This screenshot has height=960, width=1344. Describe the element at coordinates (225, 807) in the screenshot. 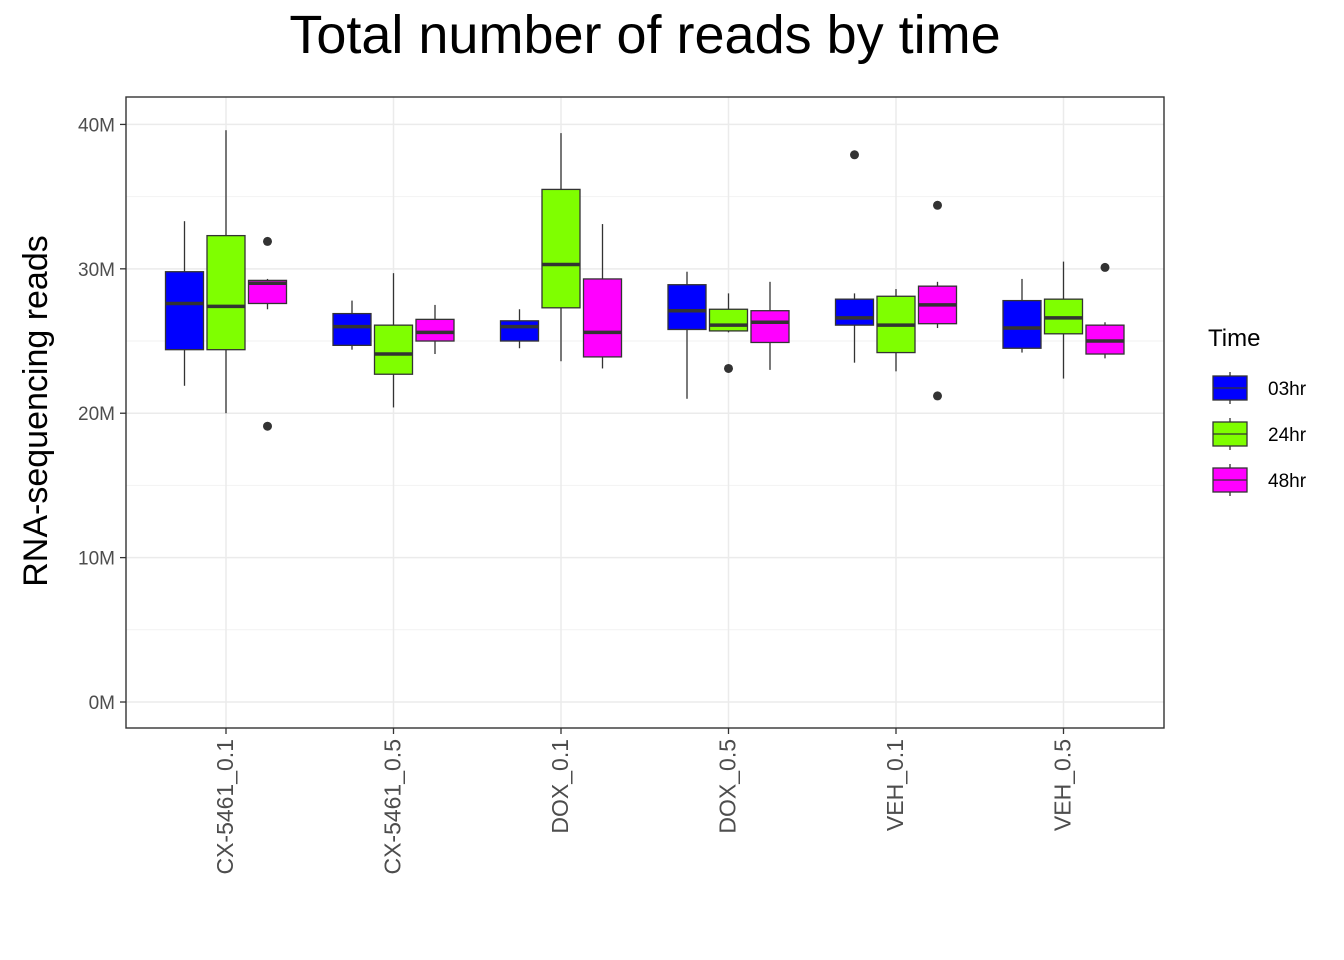

I see `x-tick-label: CX-5461_0.1` at that location.